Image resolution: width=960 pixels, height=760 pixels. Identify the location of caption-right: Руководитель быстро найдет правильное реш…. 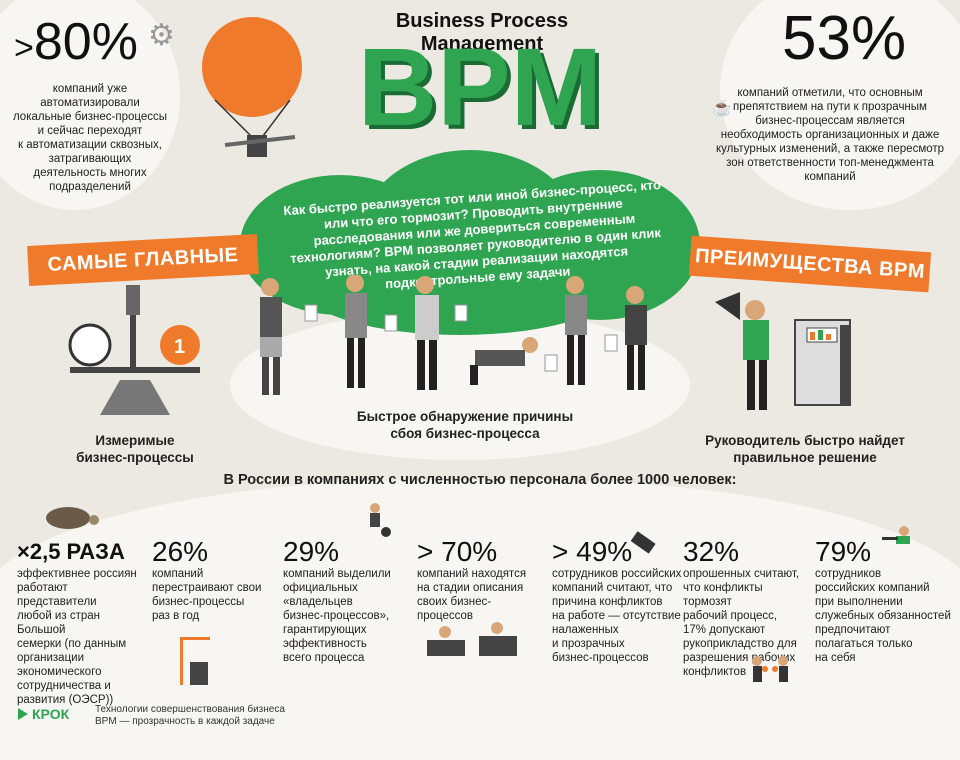
(805, 449).